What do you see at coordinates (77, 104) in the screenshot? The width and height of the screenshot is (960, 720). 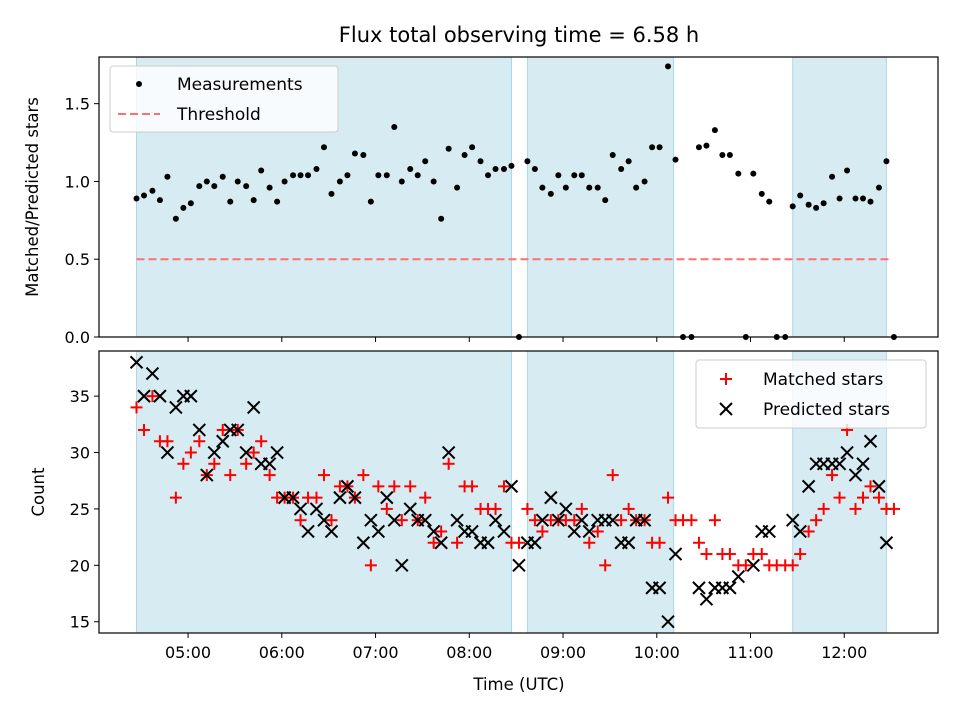 I see `y-tick-label: 1.5` at bounding box center [77, 104].